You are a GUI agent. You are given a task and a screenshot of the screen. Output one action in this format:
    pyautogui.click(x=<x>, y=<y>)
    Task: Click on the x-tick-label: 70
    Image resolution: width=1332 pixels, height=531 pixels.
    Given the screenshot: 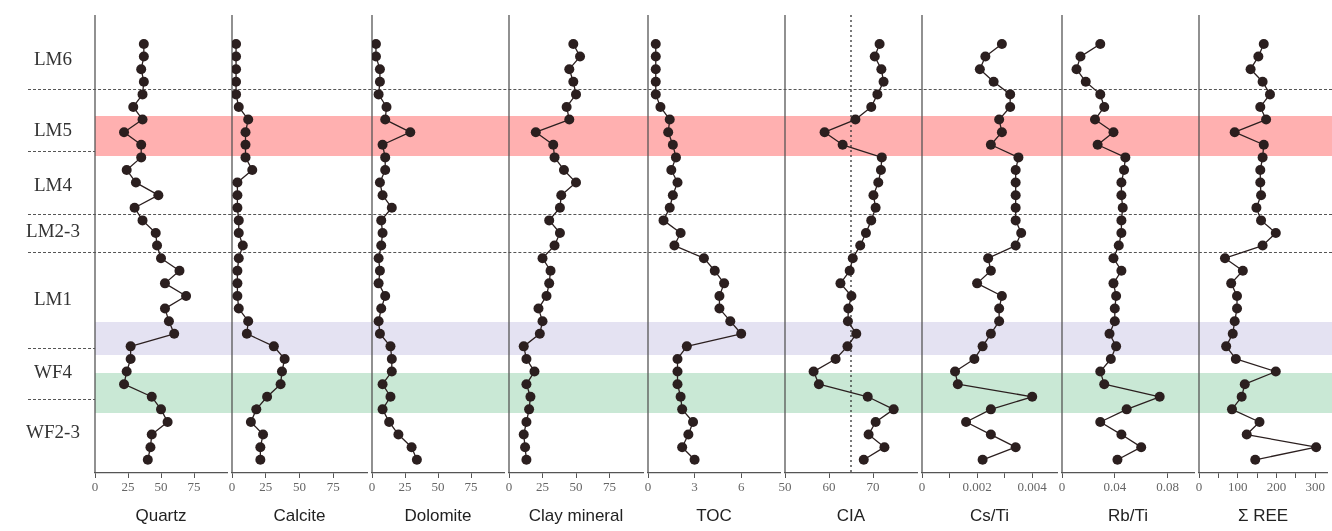 What is the action you would take?
    pyautogui.click(x=873, y=487)
    